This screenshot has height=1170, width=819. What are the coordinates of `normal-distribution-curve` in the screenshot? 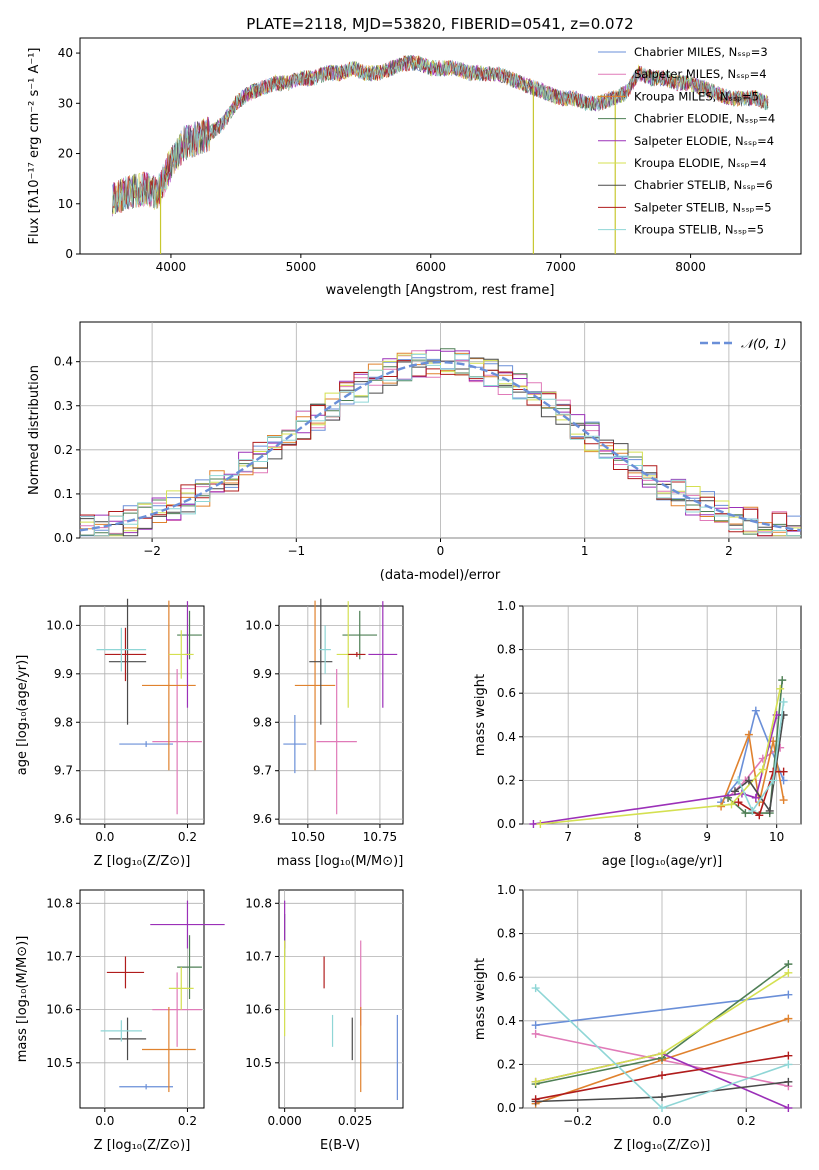 It's located at (440, 446).